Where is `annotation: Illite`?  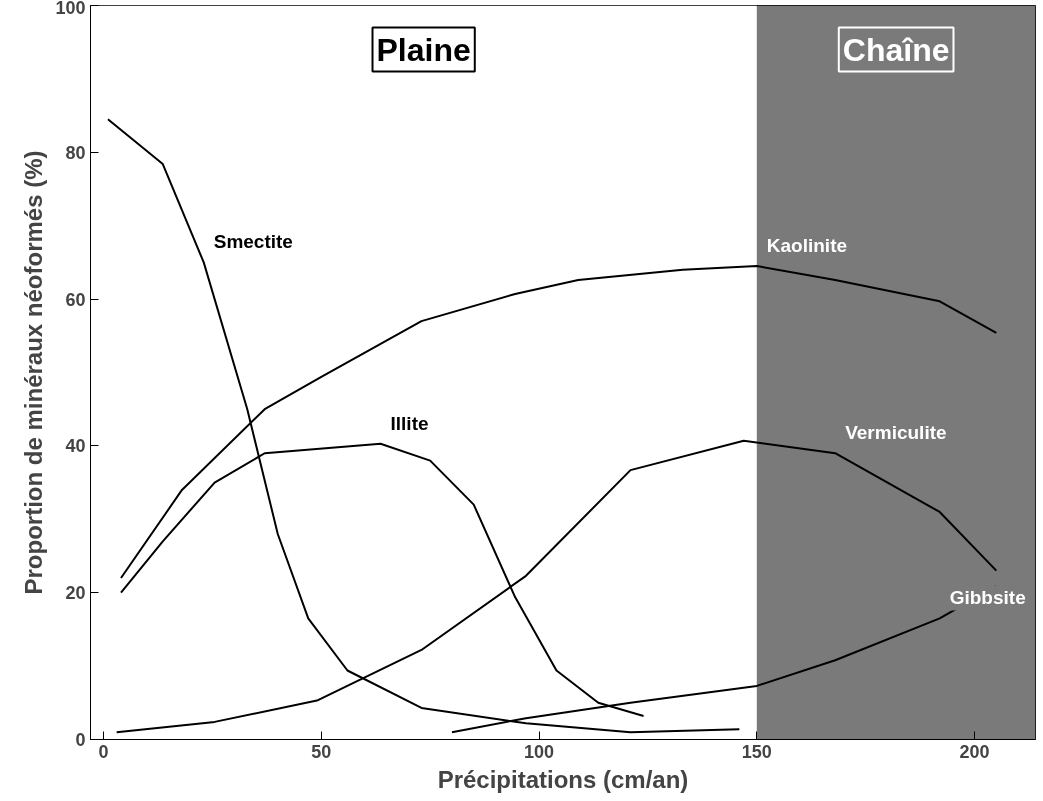
annotation: Illite is located at coordinates (409, 423).